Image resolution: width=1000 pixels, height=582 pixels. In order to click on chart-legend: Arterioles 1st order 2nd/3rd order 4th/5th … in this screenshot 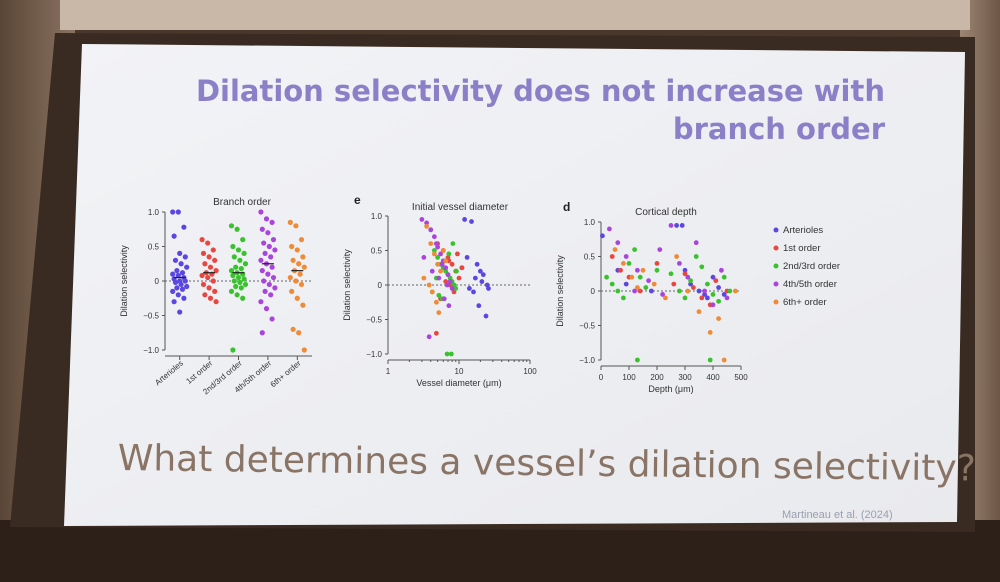, I will do `click(806, 266)`.